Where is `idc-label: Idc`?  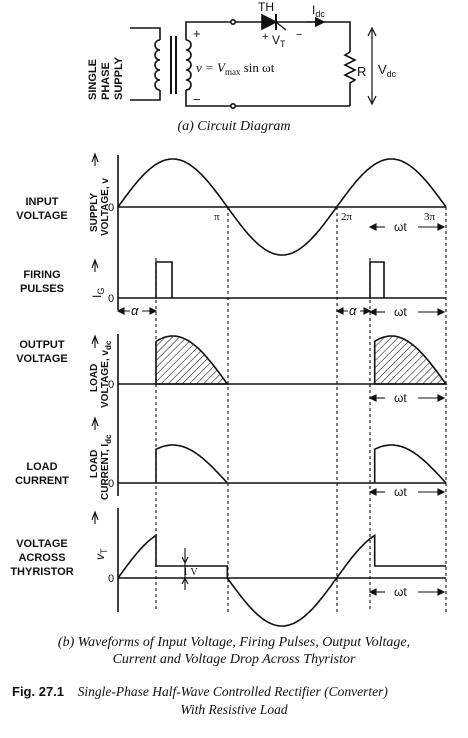
idc-label: Idc is located at coordinates (318, 11).